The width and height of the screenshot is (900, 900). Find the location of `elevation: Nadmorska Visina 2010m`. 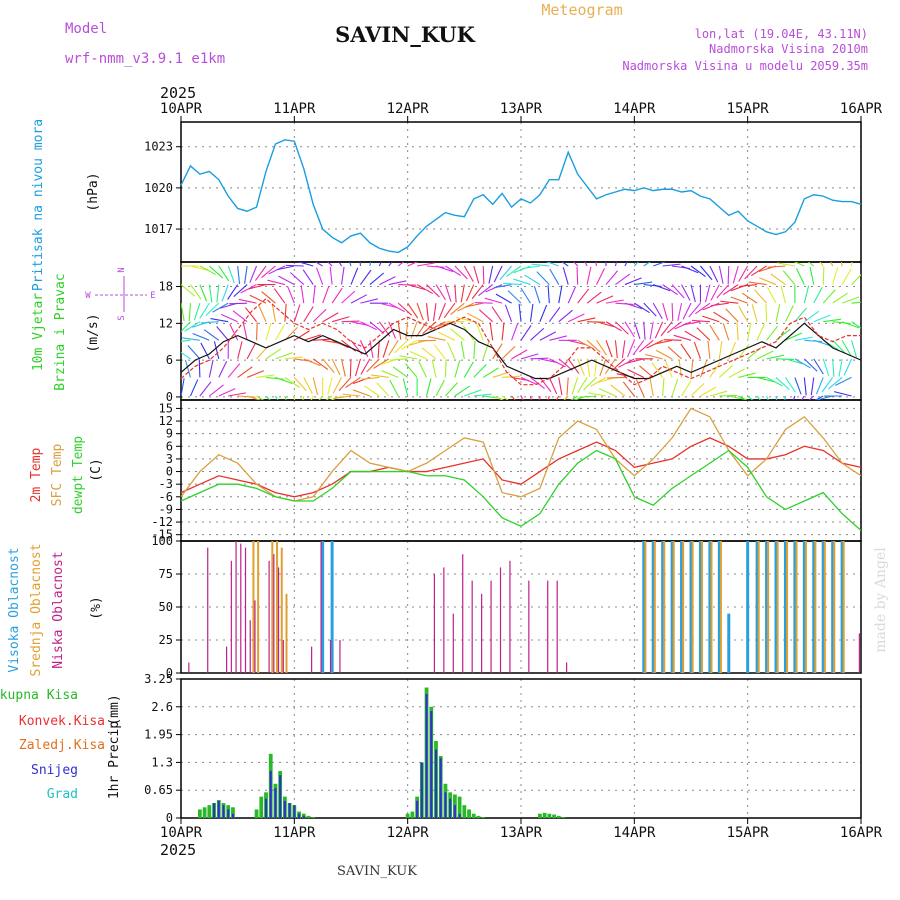

elevation: Nadmorska Visina 2010m is located at coordinates (788, 49).